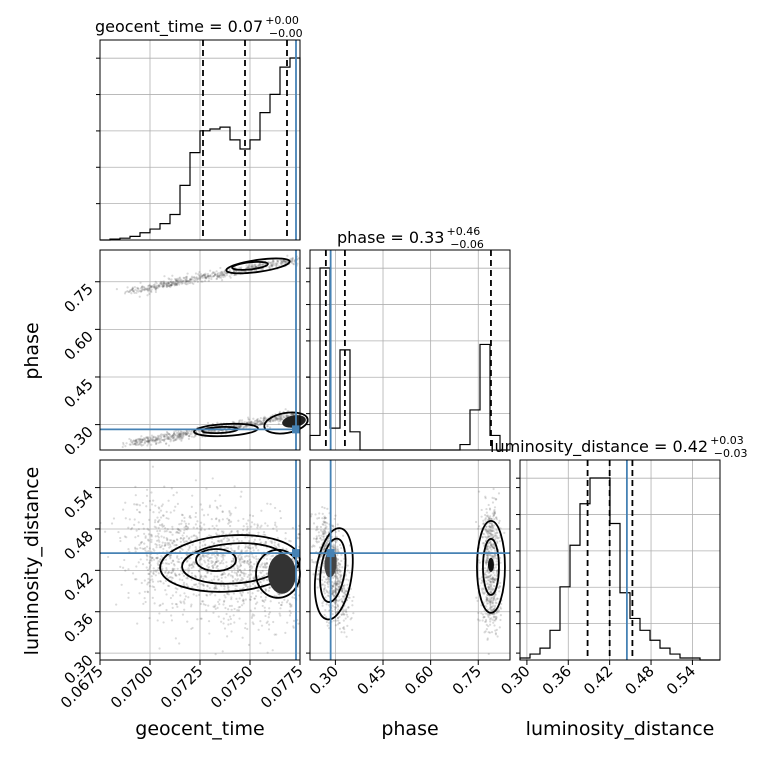 The width and height of the screenshot is (760, 760). What do you see at coordinates (200, 149) in the screenshot?
I see `histogram-geocent-time` at bounding box center [200, 149].